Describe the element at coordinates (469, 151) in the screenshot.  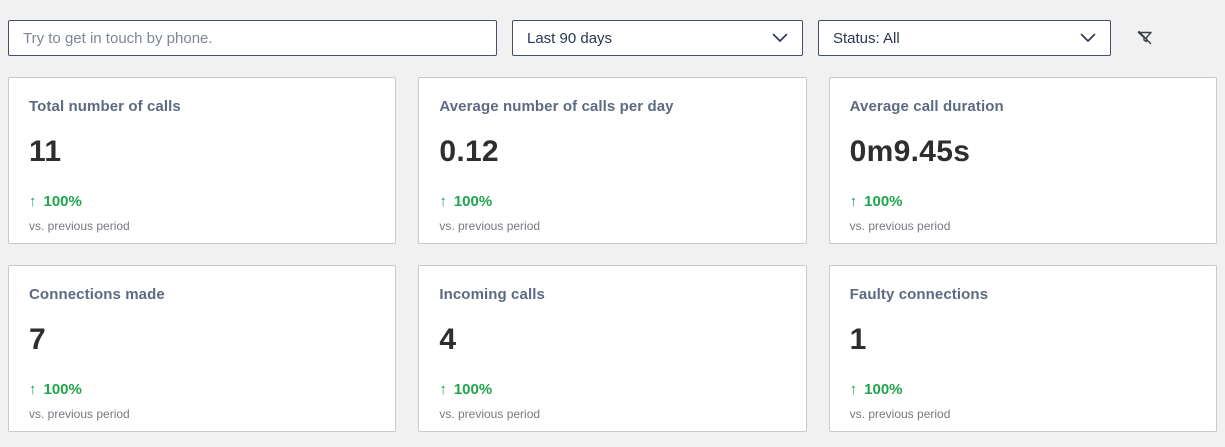
I see `stat-card-value: 0.12` at that location.